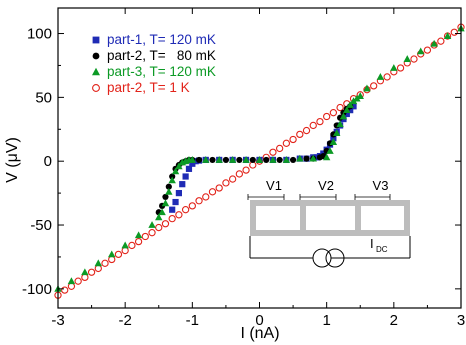  I want to click on legend-label: part-3, T= 120 mK, so click(161, 71).